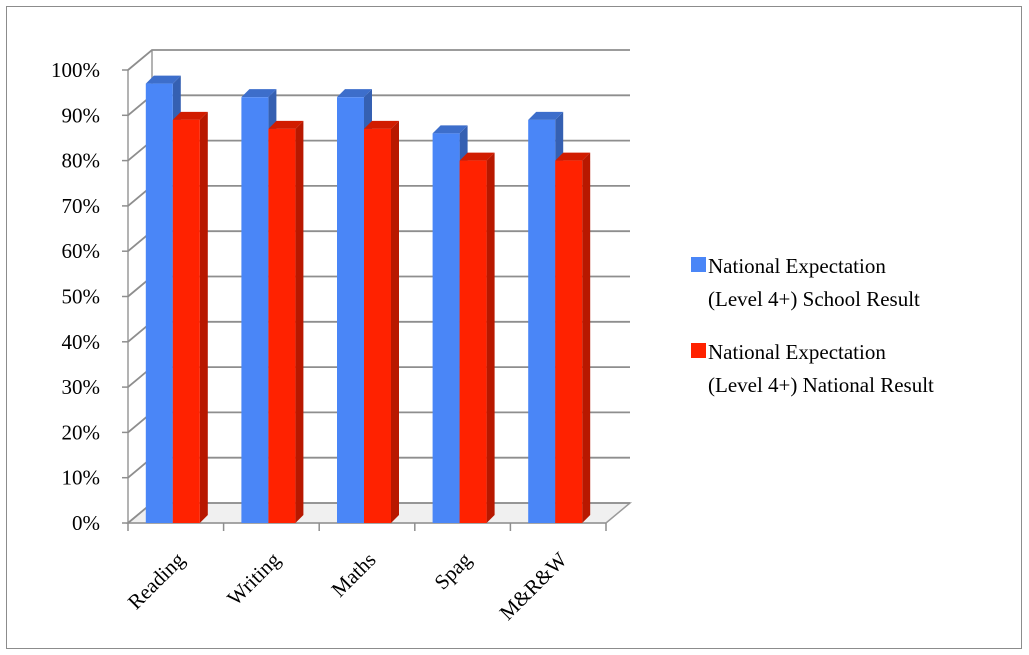 Image resolution: width=1029 pixels, height=655 pixels. What do you see at coordinates (81, 161) in the screenshot?
I see `y-tick-label: 80%` at bounding box center [81, 161].